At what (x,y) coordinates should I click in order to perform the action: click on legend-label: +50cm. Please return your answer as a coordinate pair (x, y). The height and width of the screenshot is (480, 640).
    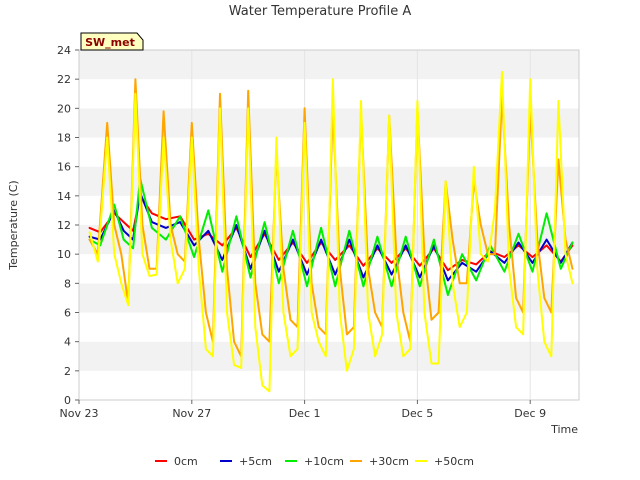
    Looking at the image, I should click on (454, 461).